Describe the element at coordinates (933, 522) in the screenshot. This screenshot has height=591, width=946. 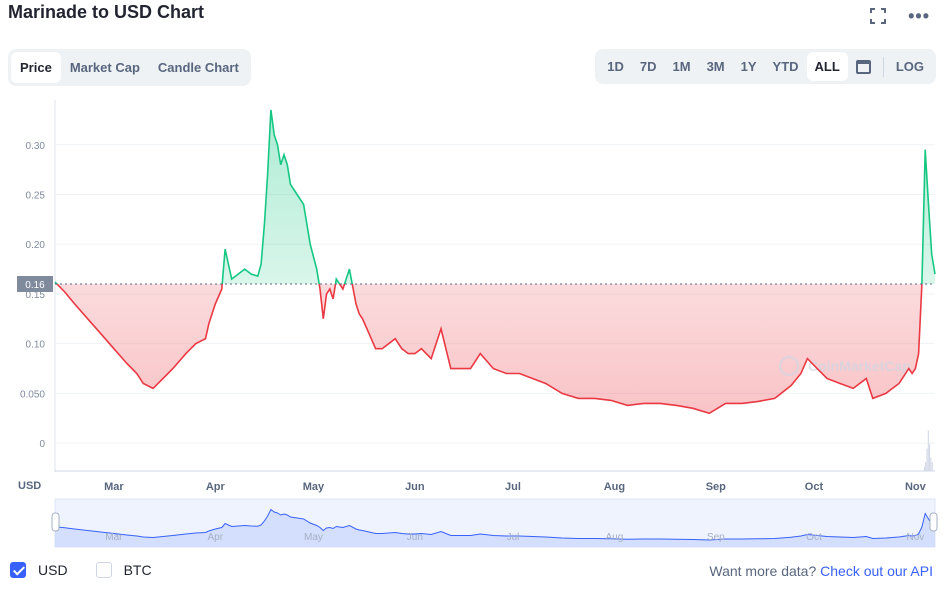
I see `navigator-right-handle` at that location.